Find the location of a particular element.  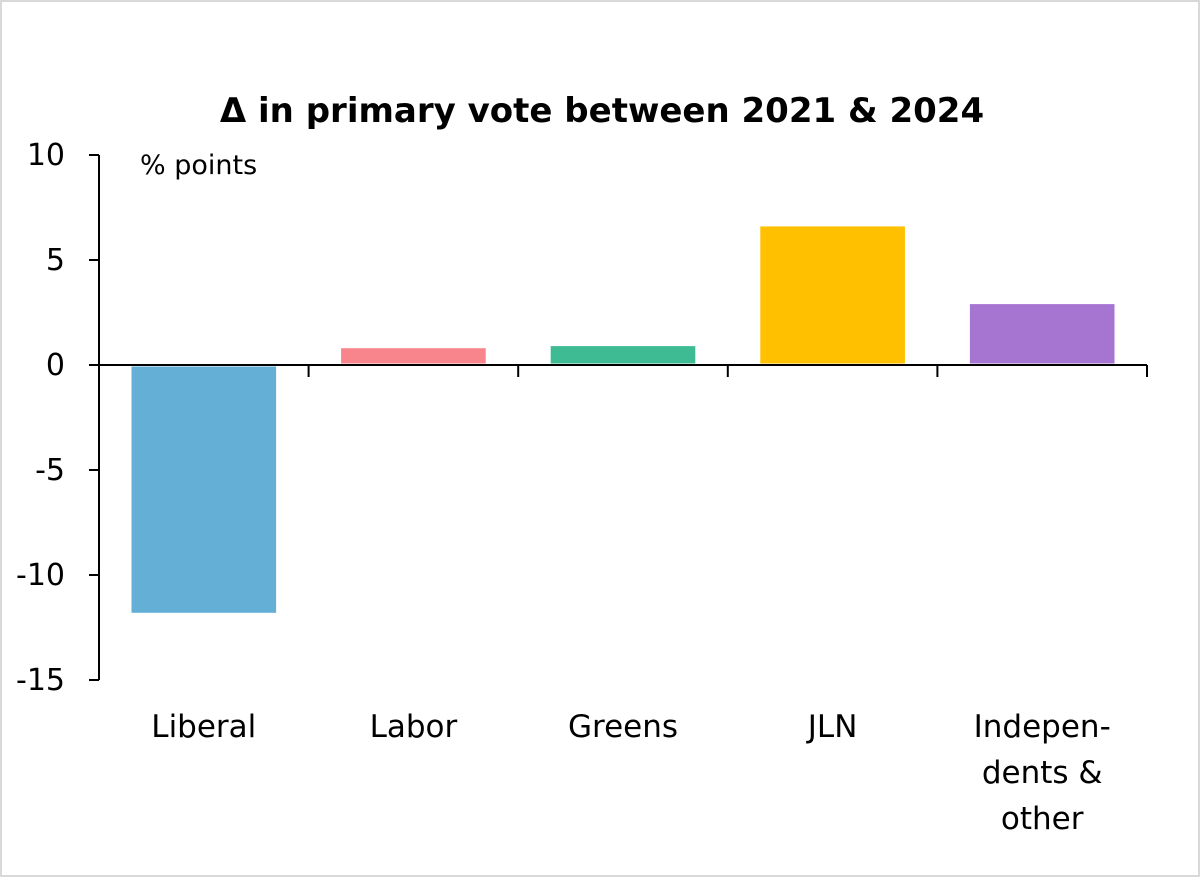

bar-liberal is located at coordinates (204, 489).